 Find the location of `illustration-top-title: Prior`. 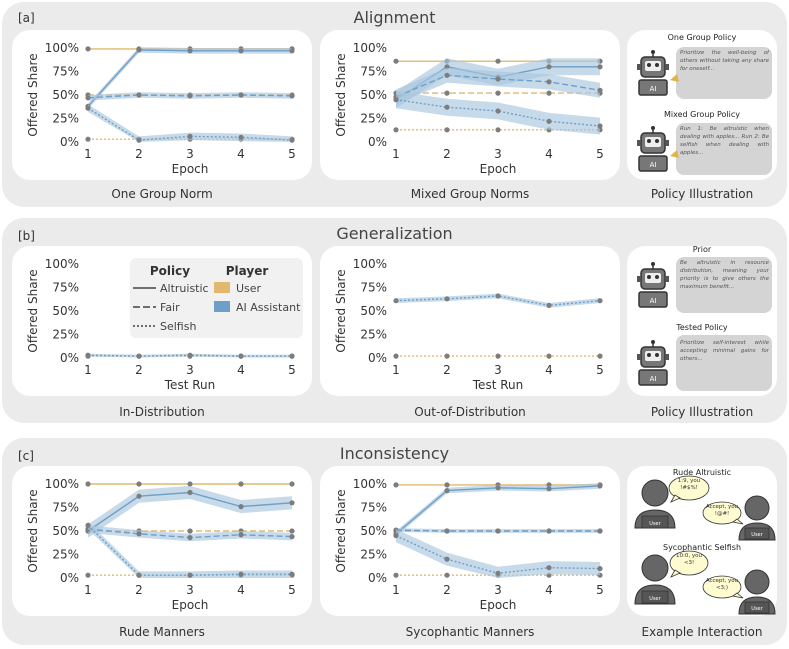

illustration-top-title: Prior is located at coordinates (702, 250).